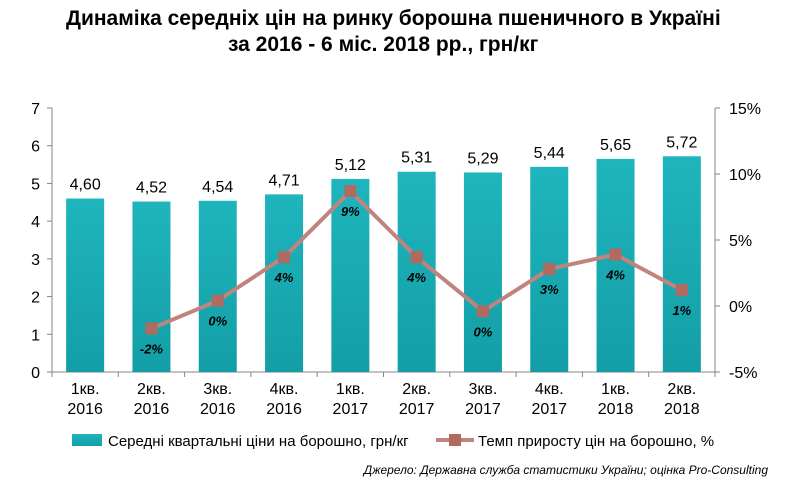 The height and width of the screenshot is (488, 794). I want to click on bar-value-label: 4,60, so click(85, 185).